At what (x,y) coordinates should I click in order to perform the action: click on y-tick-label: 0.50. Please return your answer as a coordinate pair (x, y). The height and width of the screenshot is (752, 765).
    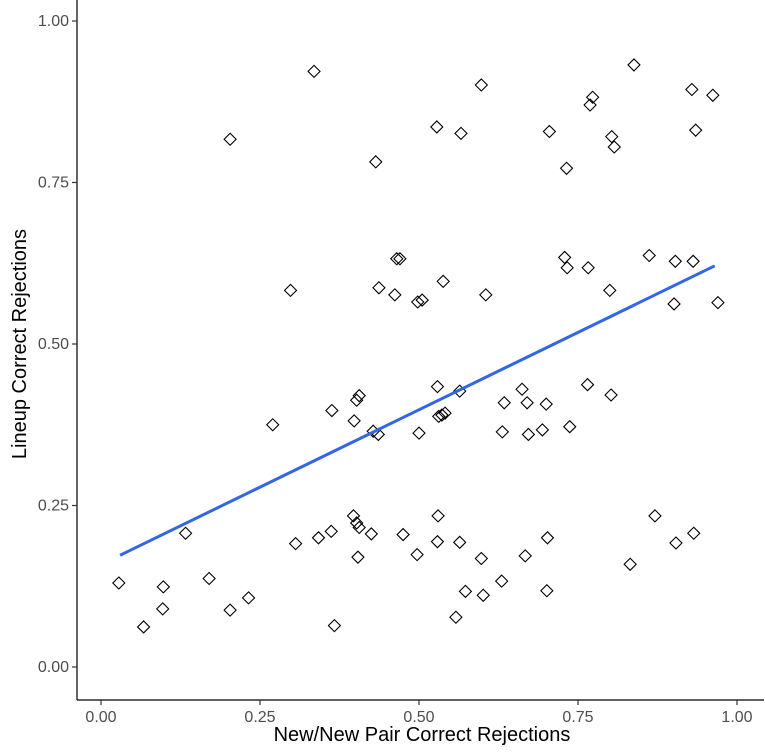
    Looking at the image, I should click on (53, 344).